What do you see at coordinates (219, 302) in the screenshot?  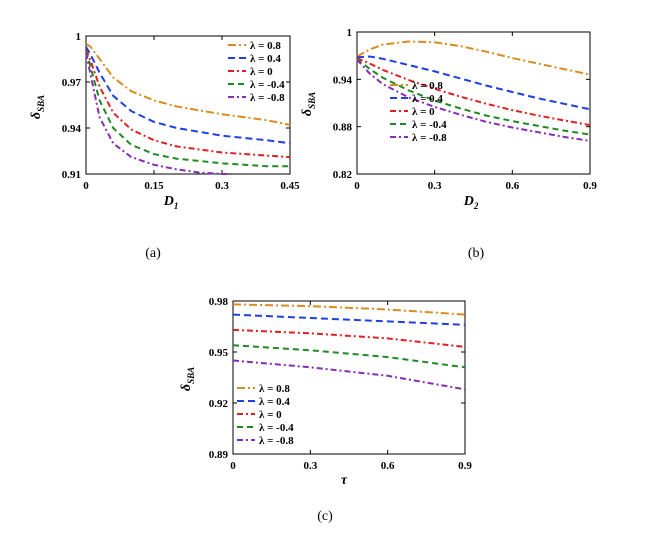 I see `y-tick-label: 0.98` at bounding box center [219, 302].